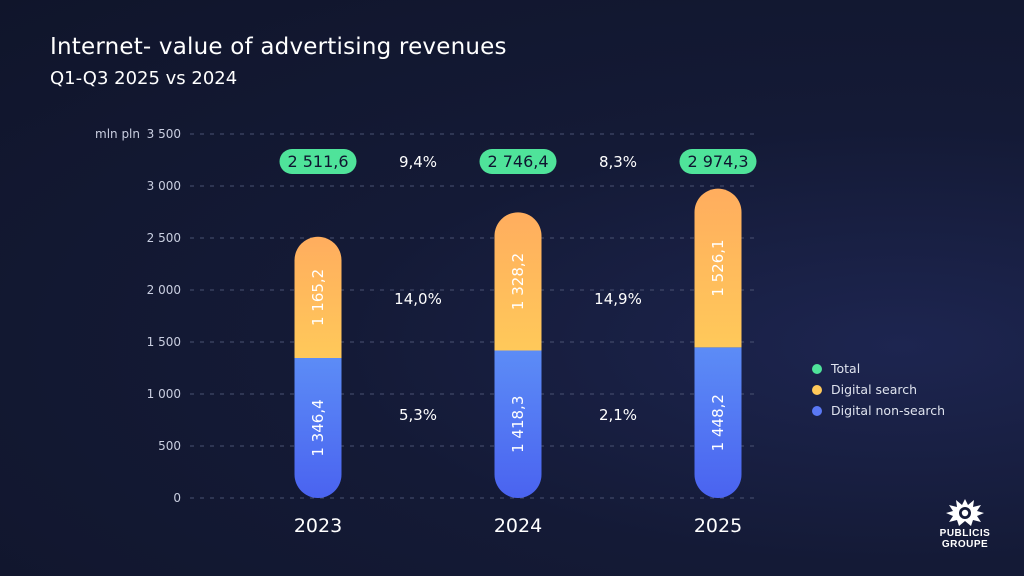 The width and height of the screenshot is (1024, 576). I want to click on y-tick-label: 3 500, so click(164, 134).